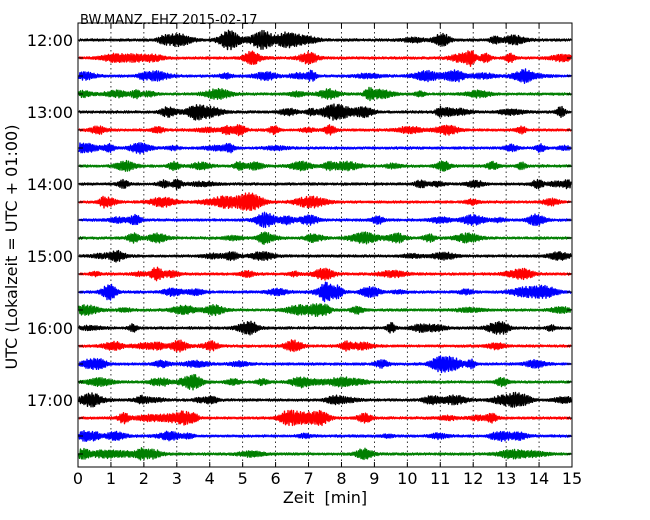 The height and width of the screenshot is (520, 650). I want to click on x-tick-label: 5, so click(243, 478).